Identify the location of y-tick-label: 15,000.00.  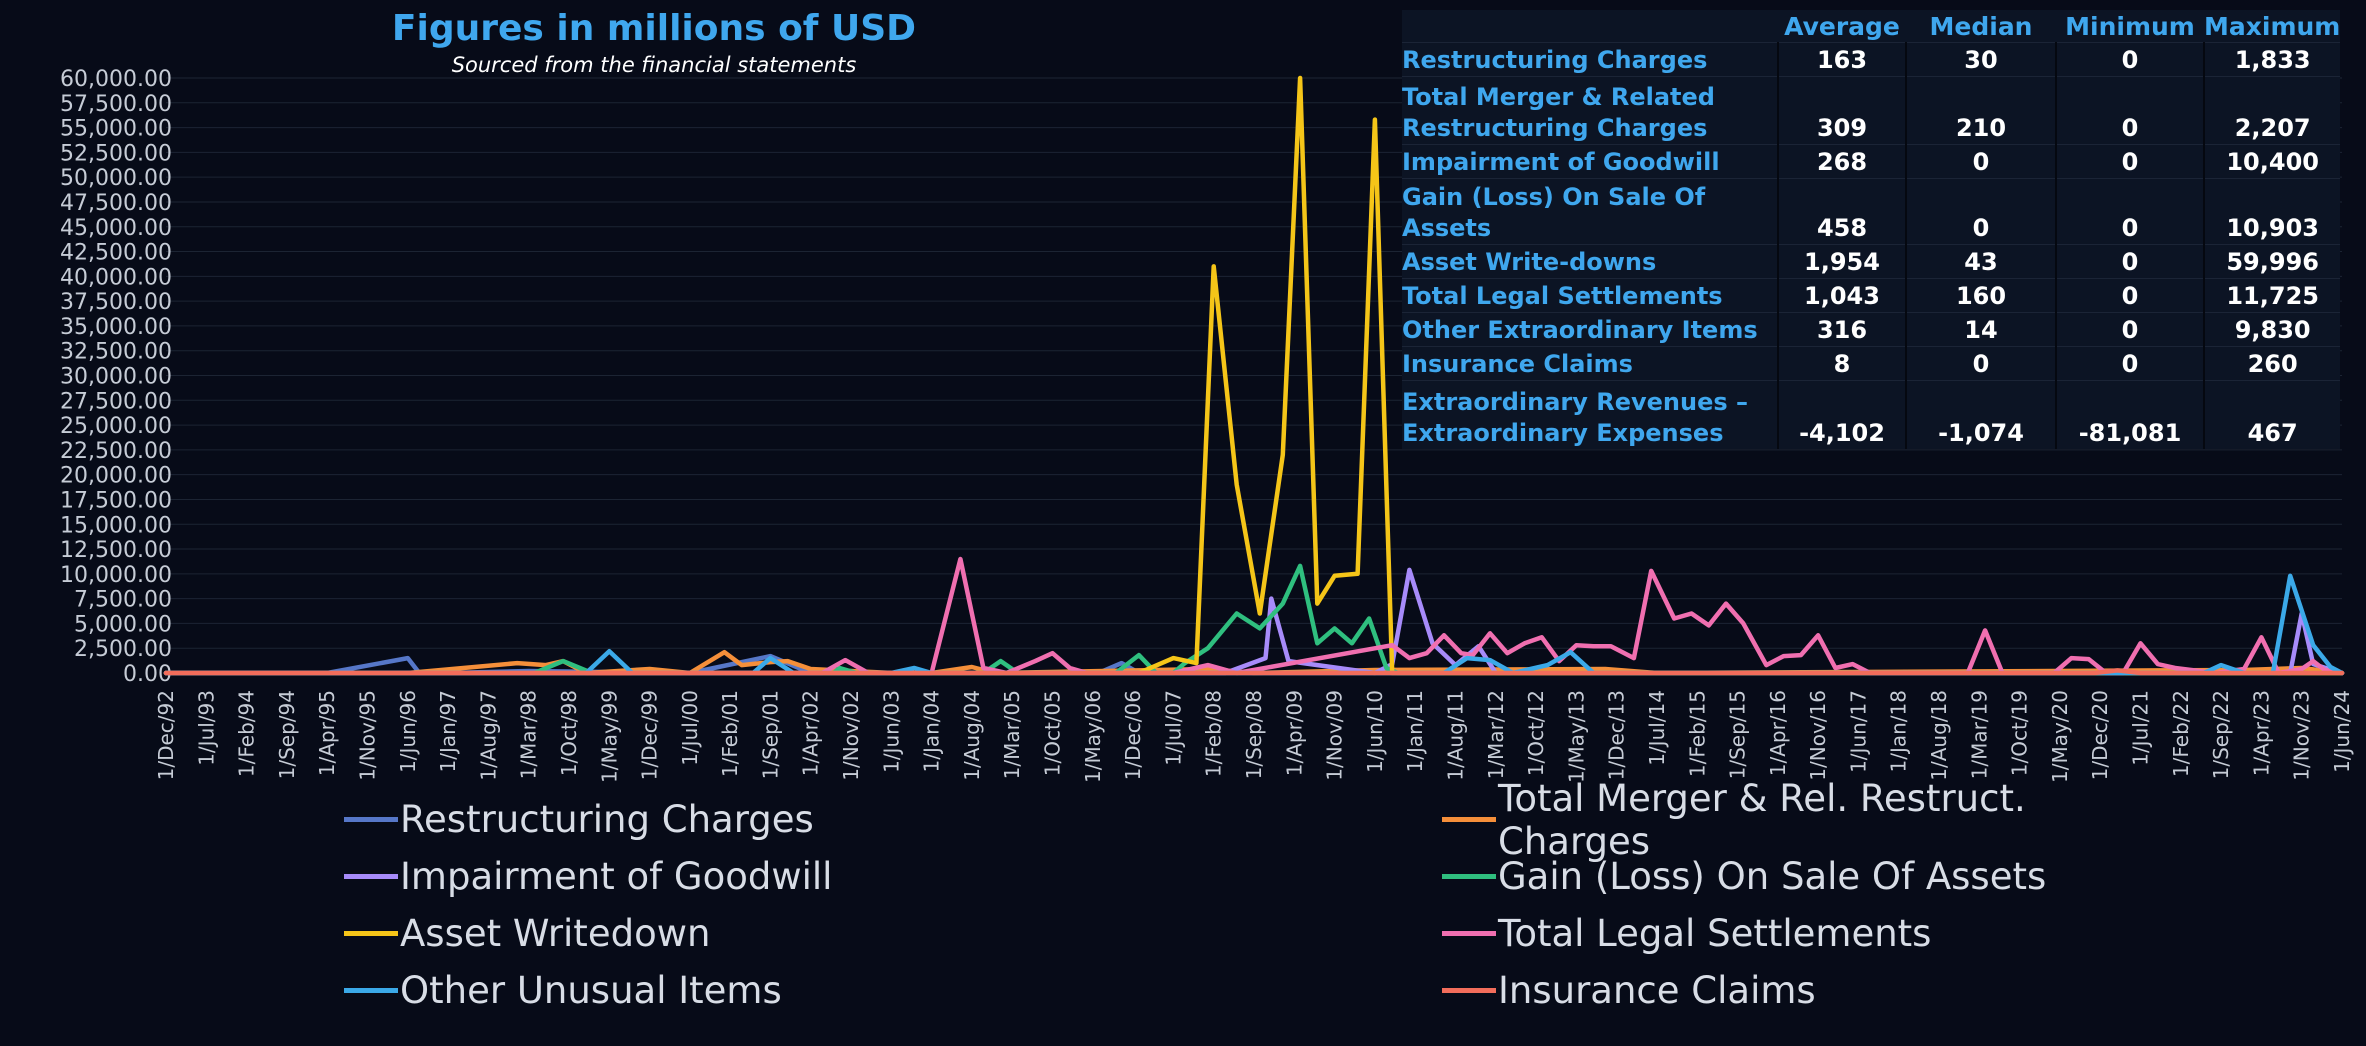
(116, 525).